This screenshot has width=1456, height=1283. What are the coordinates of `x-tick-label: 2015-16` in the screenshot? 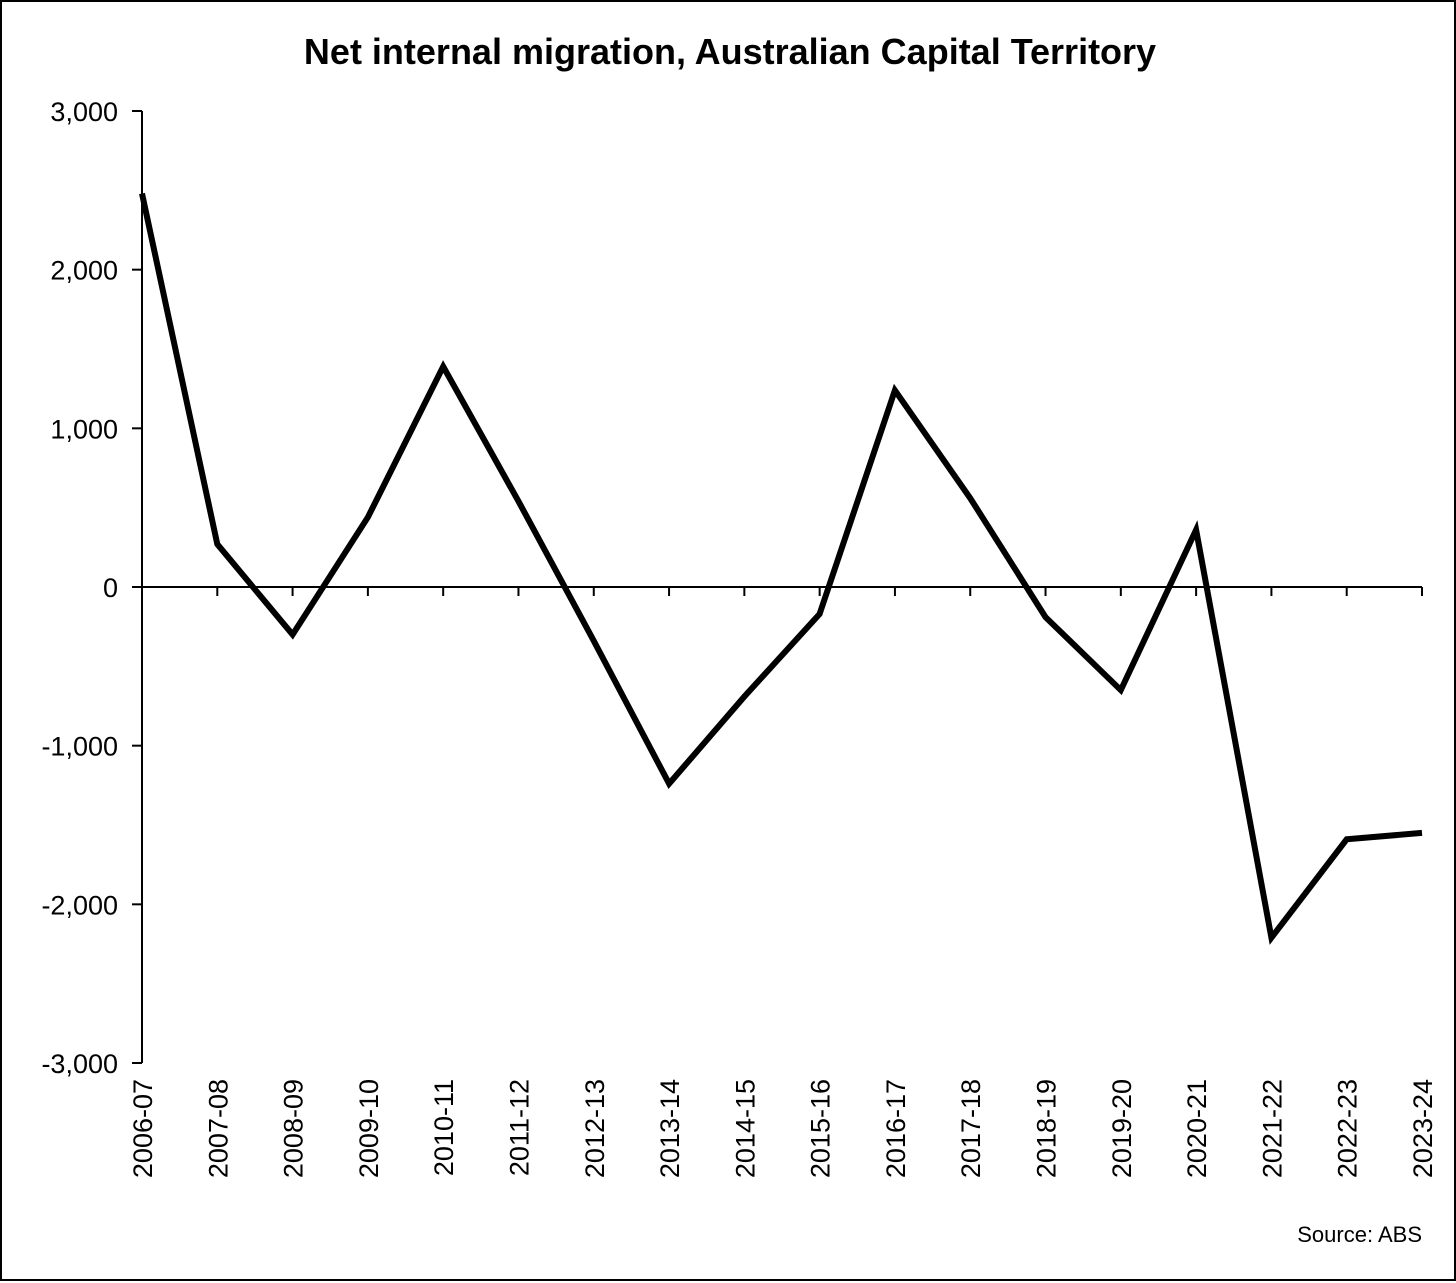 It's located at (821, 1128).